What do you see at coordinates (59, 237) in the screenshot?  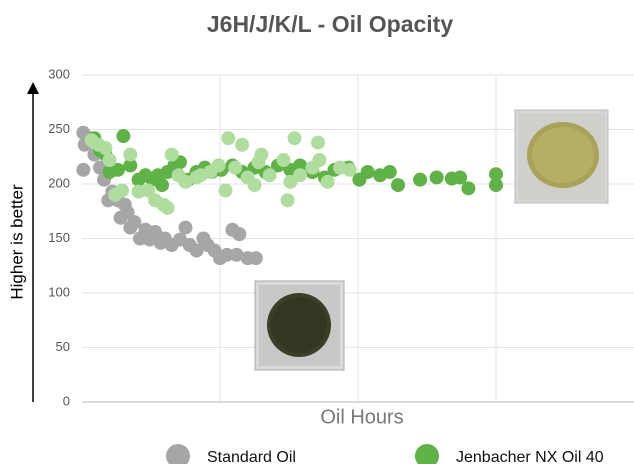 I see `y-tick-label: 150` at bounding box center [59, 237].